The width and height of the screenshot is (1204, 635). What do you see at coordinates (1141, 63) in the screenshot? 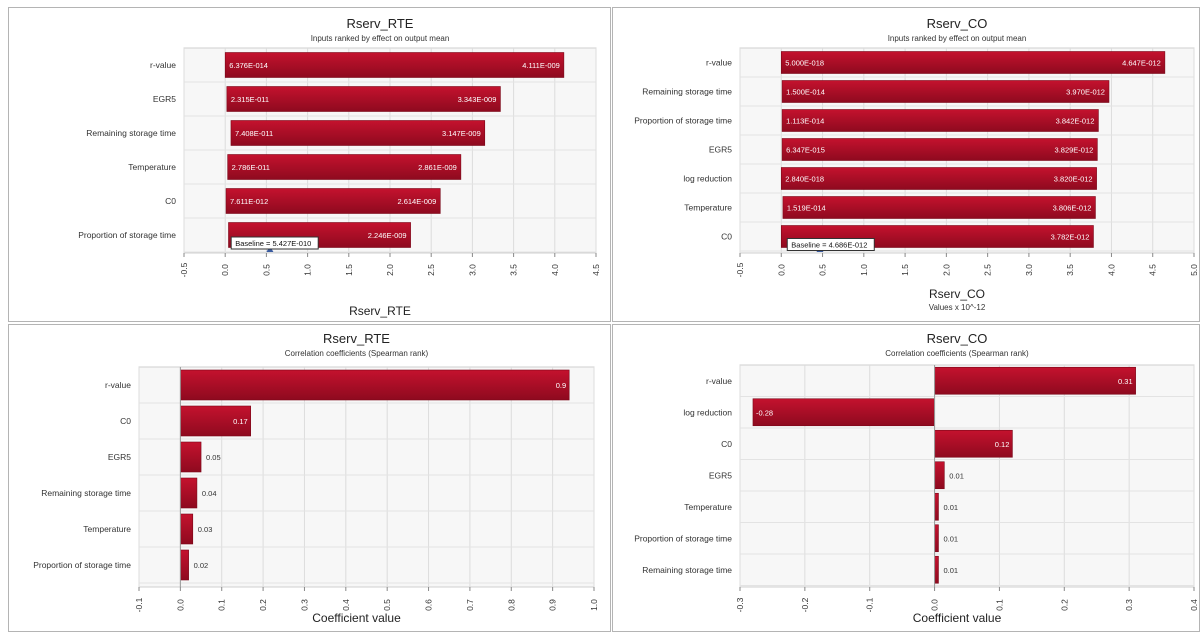
I see `bar-high-label: 4.647E-012` at bounding box center [1141, 63].